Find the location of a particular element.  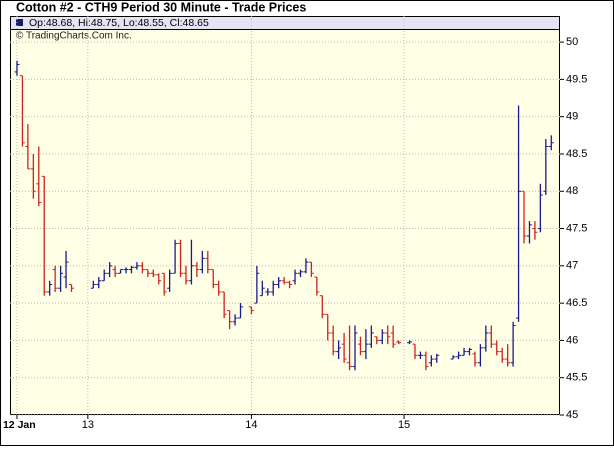

x-tick-label: 12 Jan is located at coordinates (19, 425).